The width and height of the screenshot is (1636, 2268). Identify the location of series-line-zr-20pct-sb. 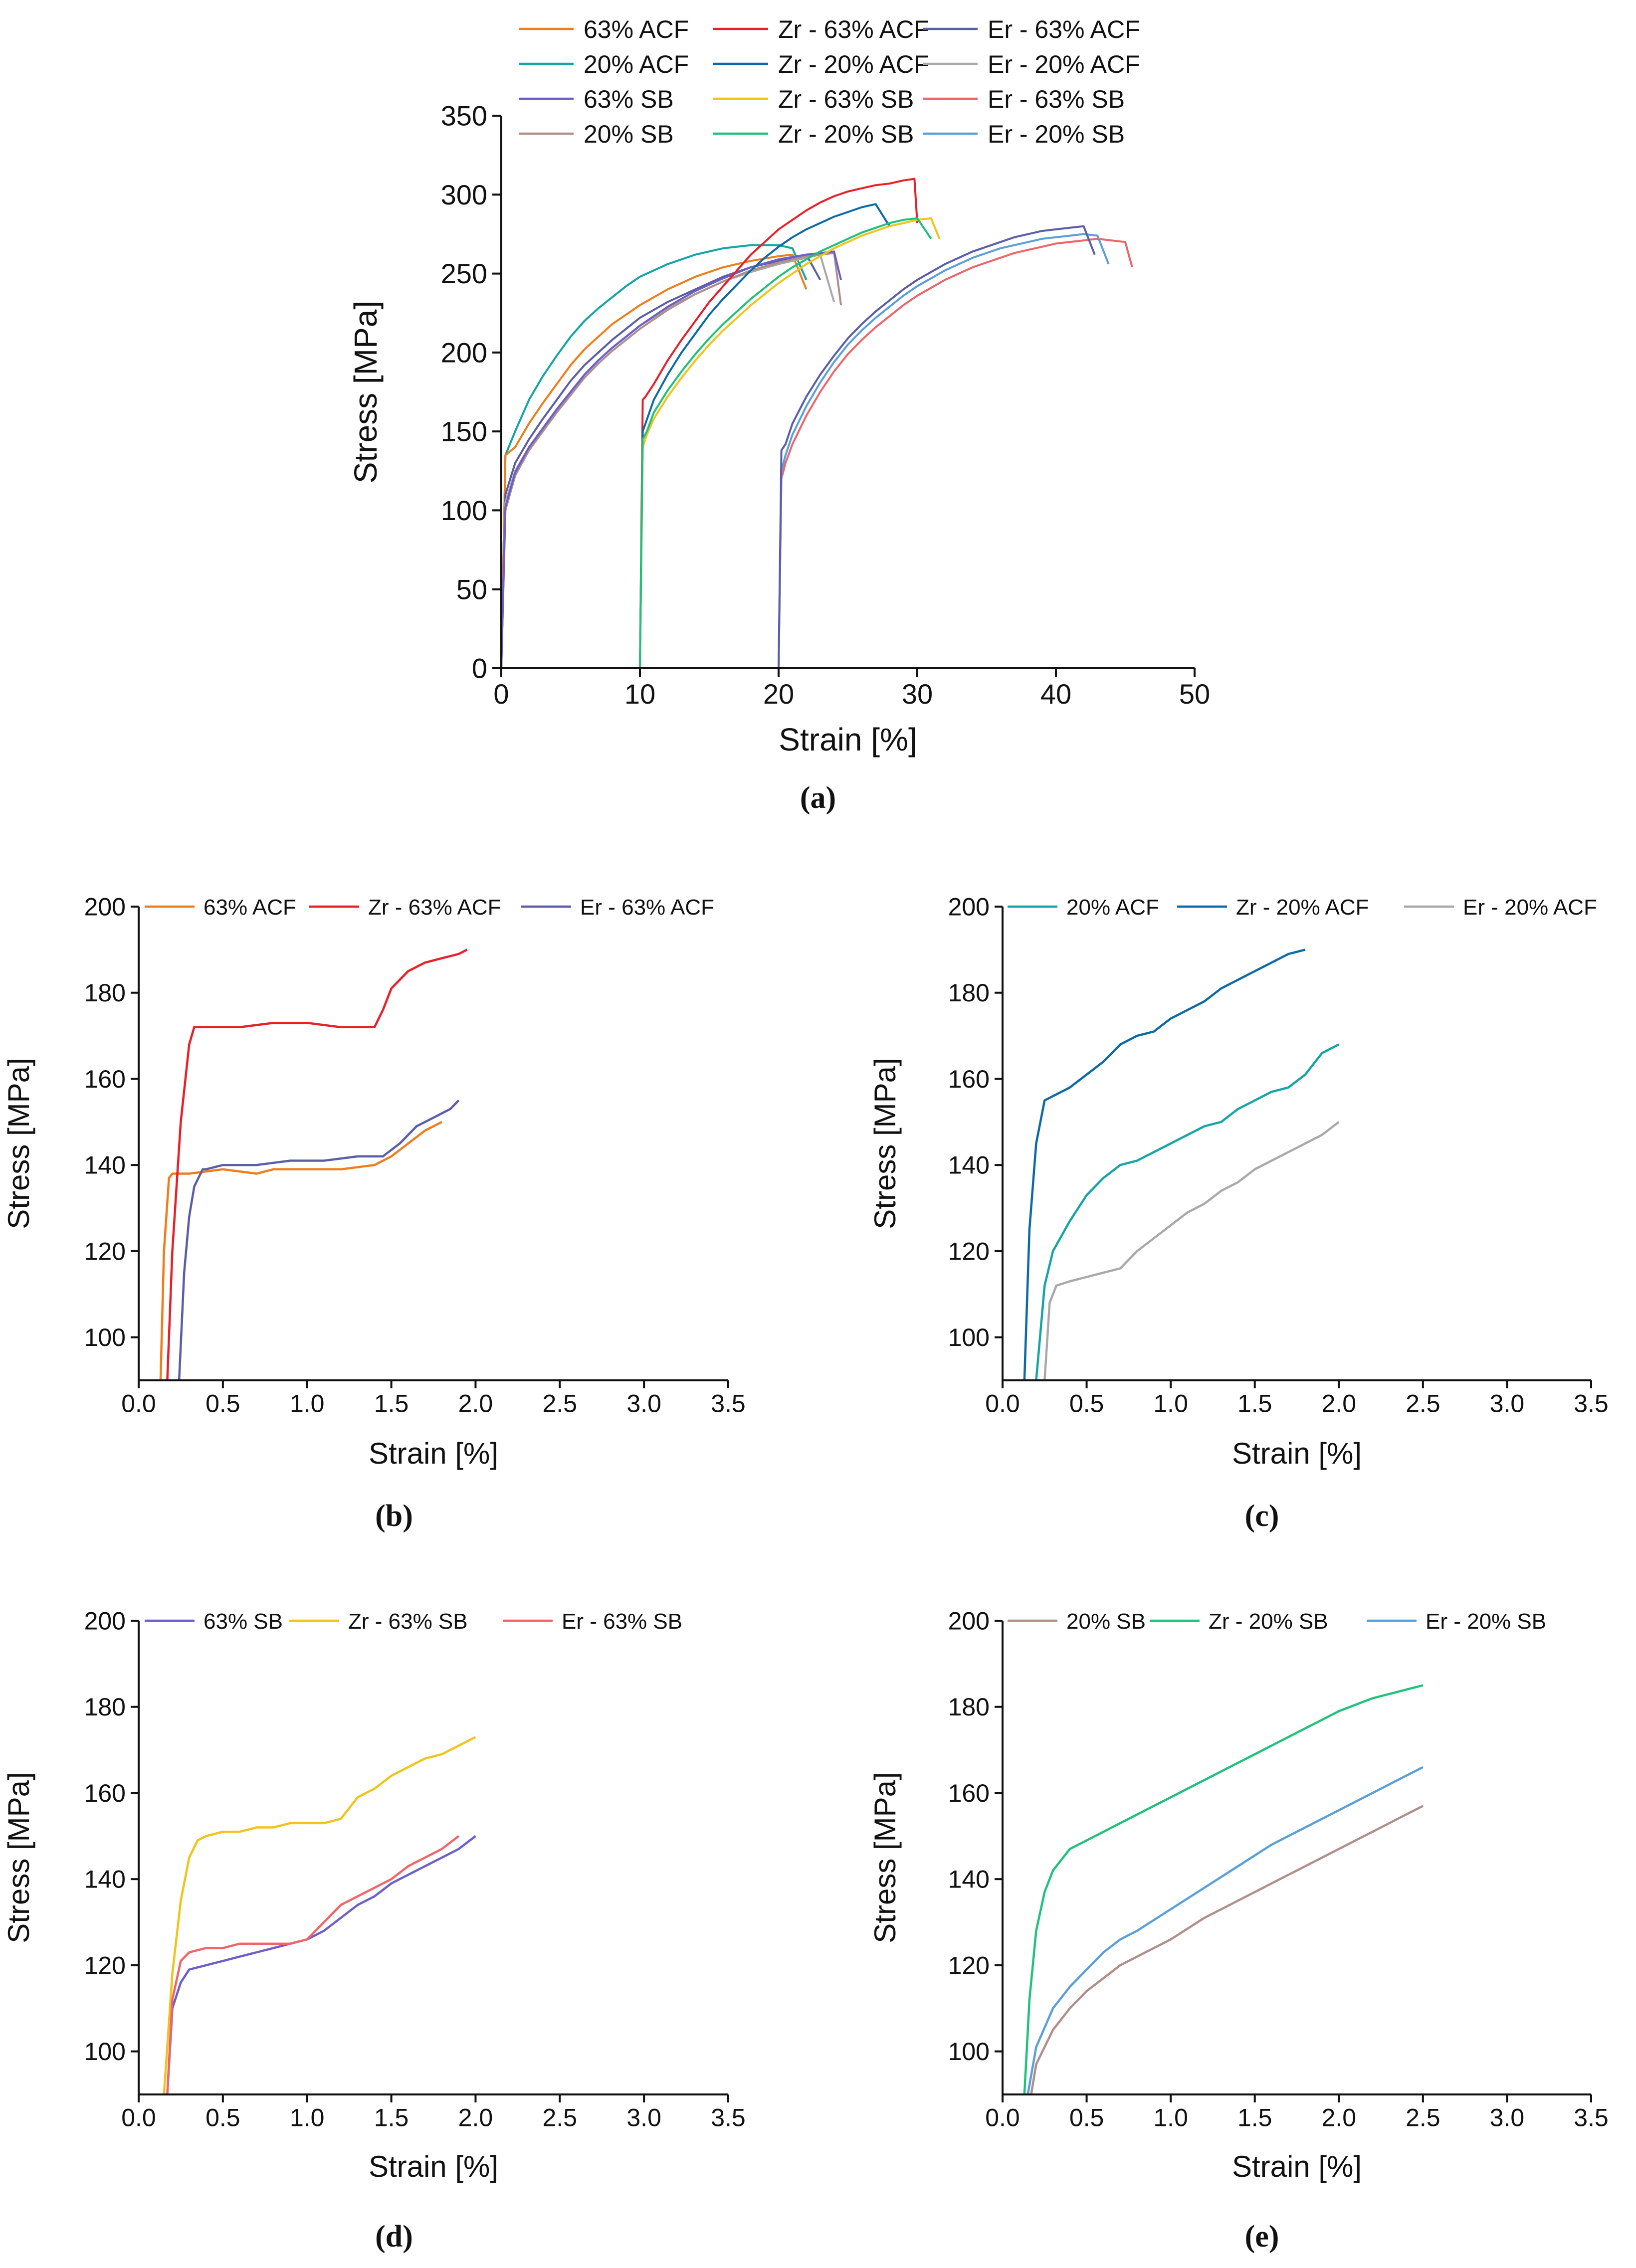
(1223, 1889).